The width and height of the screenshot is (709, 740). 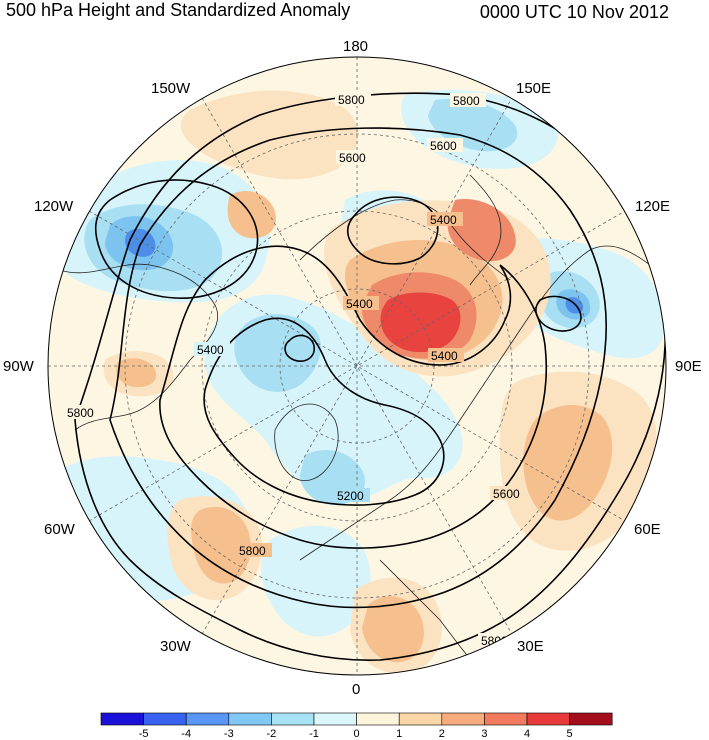 What do you see at coordinates (420, 322) in the screenshot?
I see `pos4-eastsib-core` at bounding box center [420, 322].